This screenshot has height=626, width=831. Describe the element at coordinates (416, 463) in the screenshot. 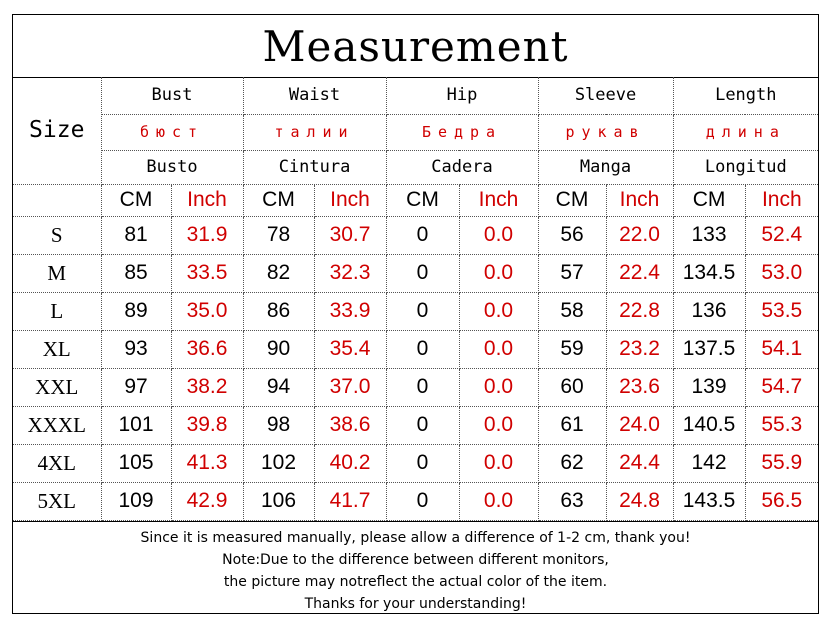

I see `size-row: 4XL 105 41.3 102 40.2 0 0.0 62 24.4 142 55.9` at that location.